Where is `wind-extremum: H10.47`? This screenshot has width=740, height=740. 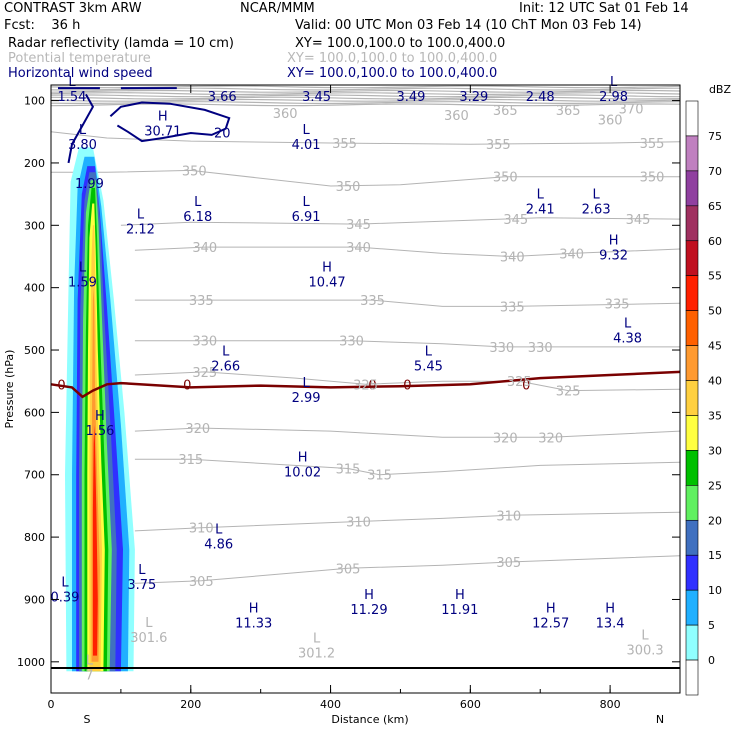
wind-extremum: H10.47 is located at coordinates (326, 275).